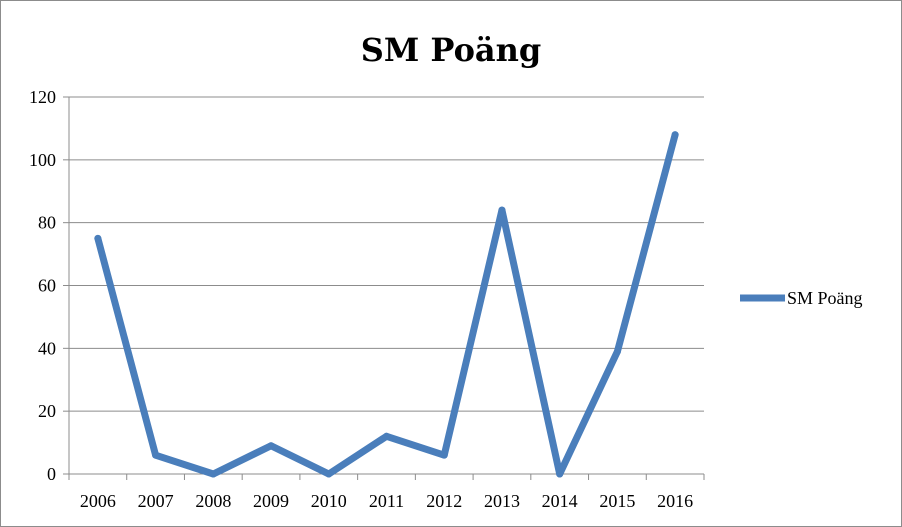  What do you see at coordinates (213, 501) in the screenshot?
I see `x-tick-label: 2008` at bounding box center [213, 501].